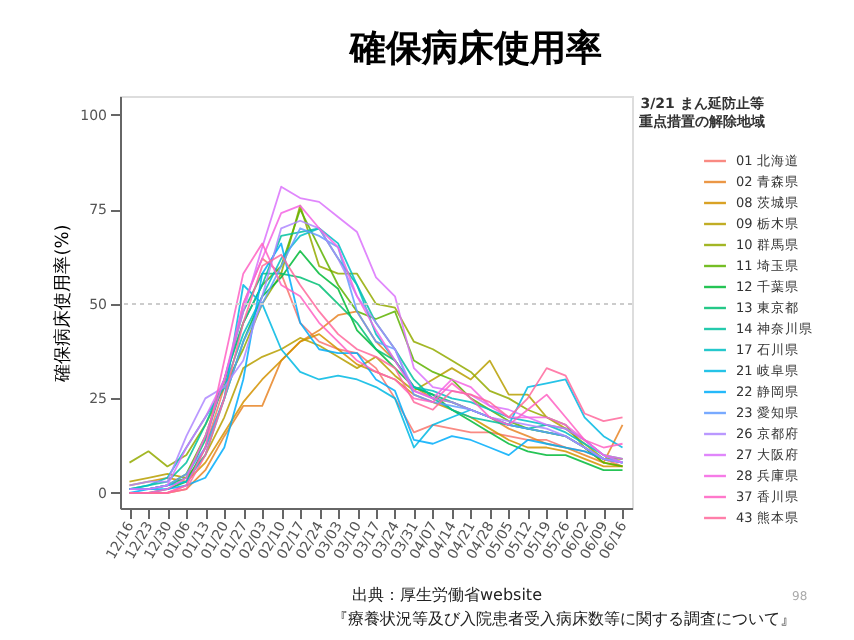  I want to click on y-axis-title: 確保病床使用率(%), so click(63, 304).